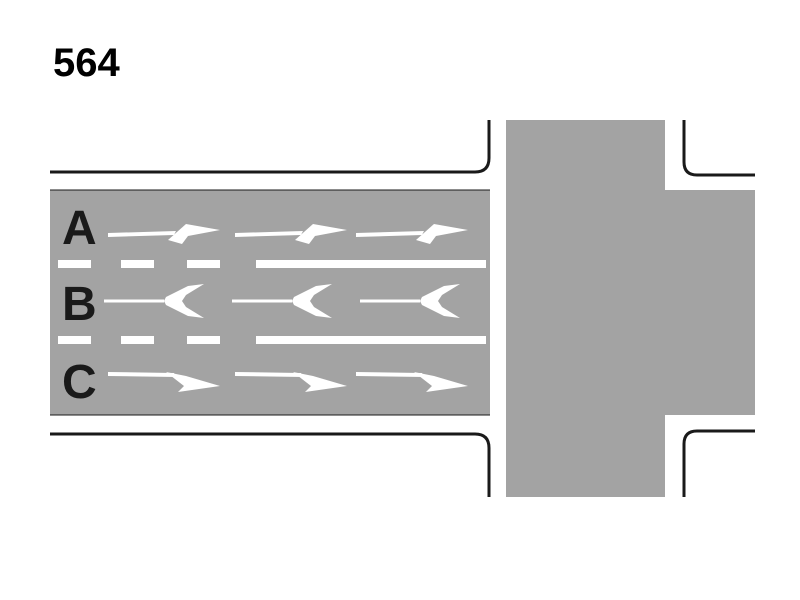  What do you see at coordinates (269, 465) in the screenshot?
I see `kerb-bottom-left` at bounding box center [269, 465].